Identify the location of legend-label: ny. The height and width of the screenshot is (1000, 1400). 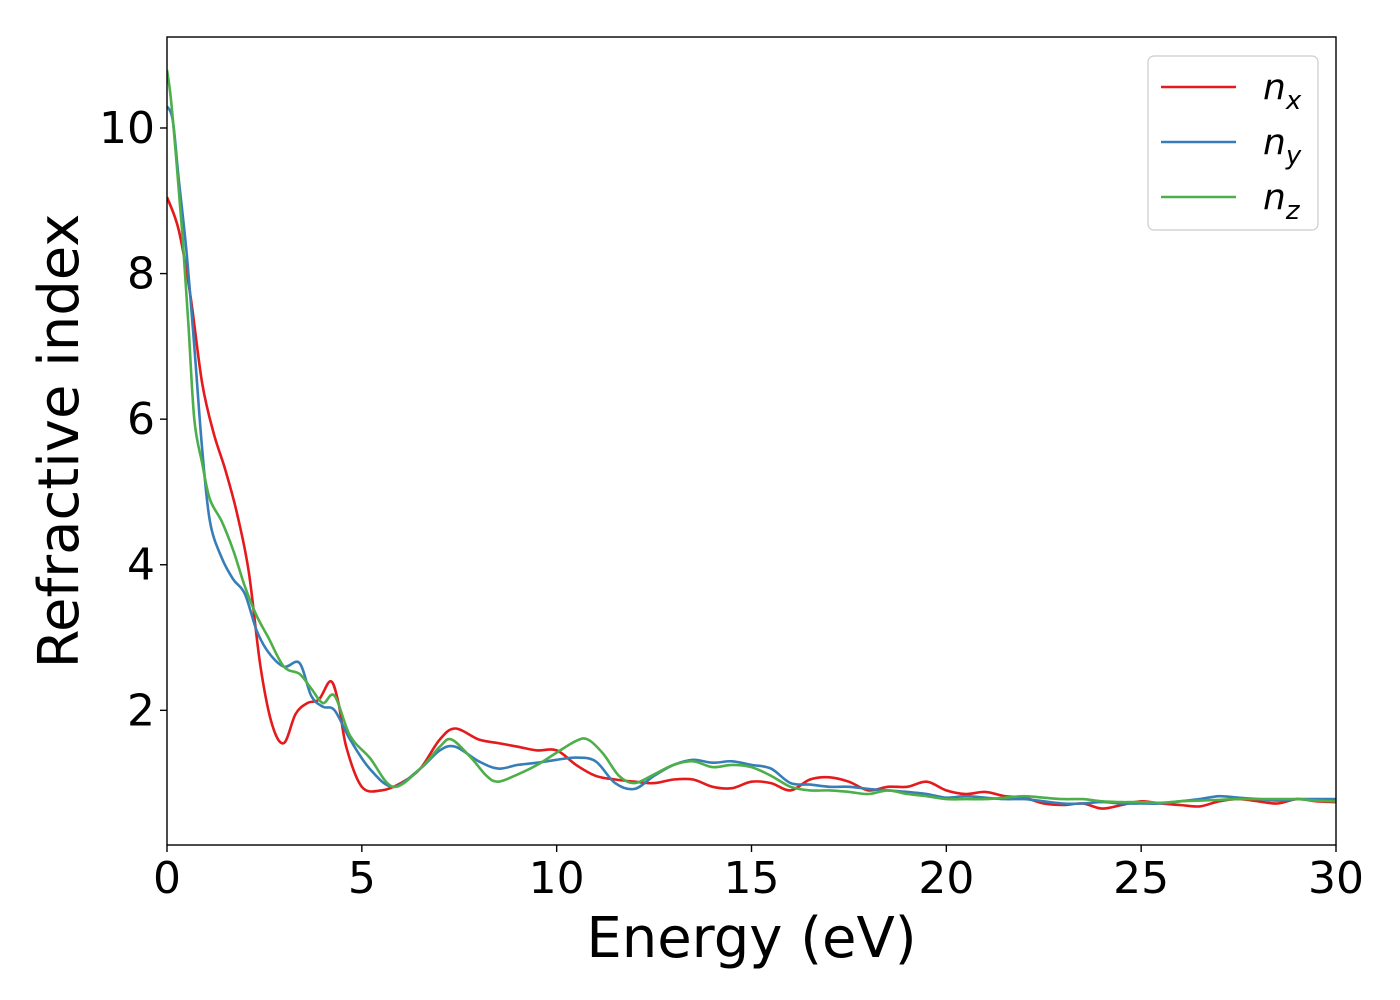
(1282, 146).